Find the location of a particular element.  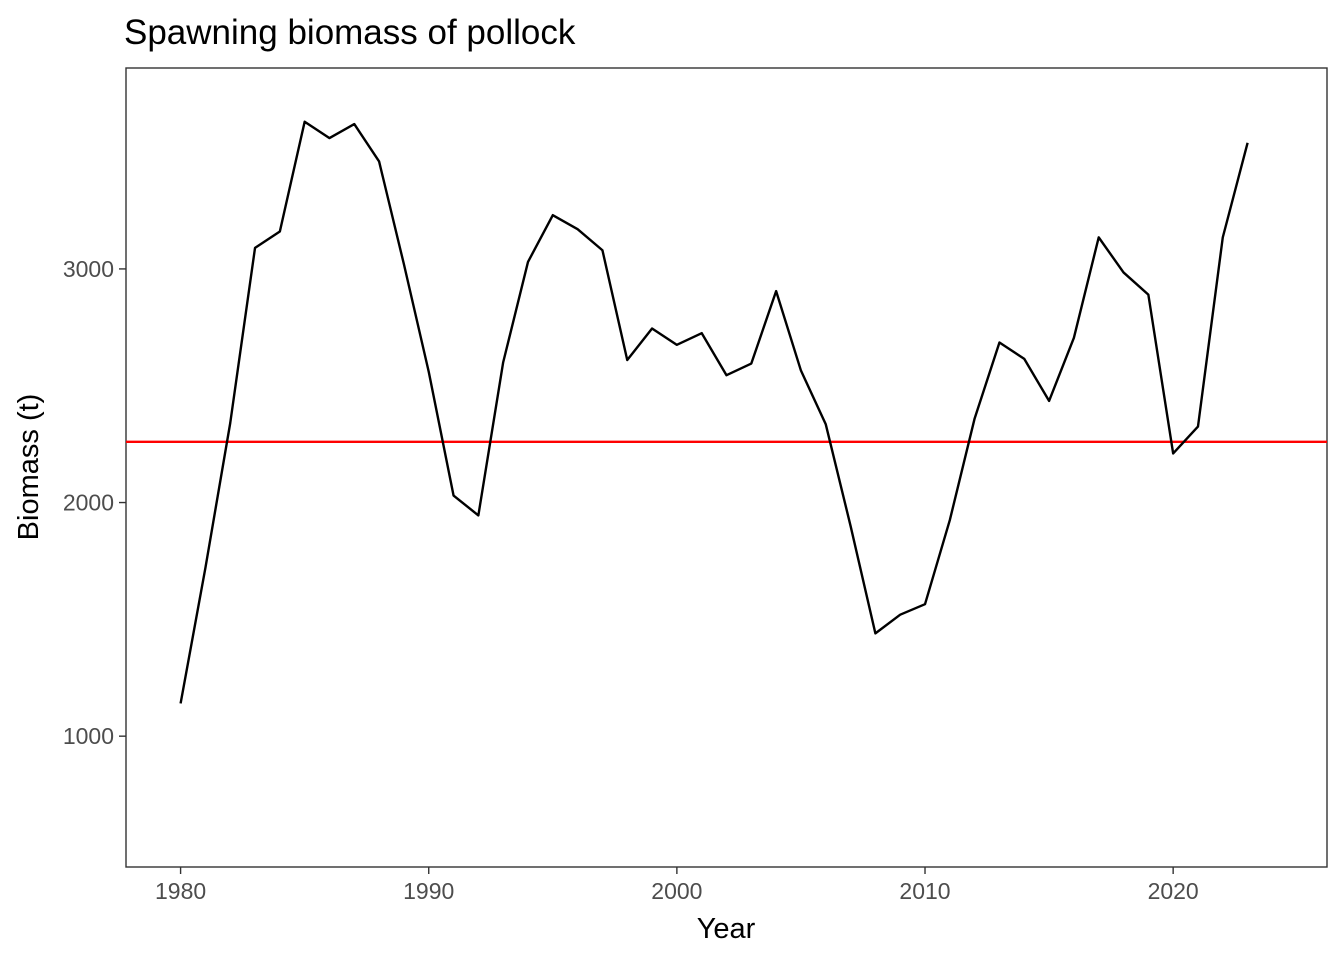

y-tick-label-3000: 3000 is located at coordinates (88, 269).